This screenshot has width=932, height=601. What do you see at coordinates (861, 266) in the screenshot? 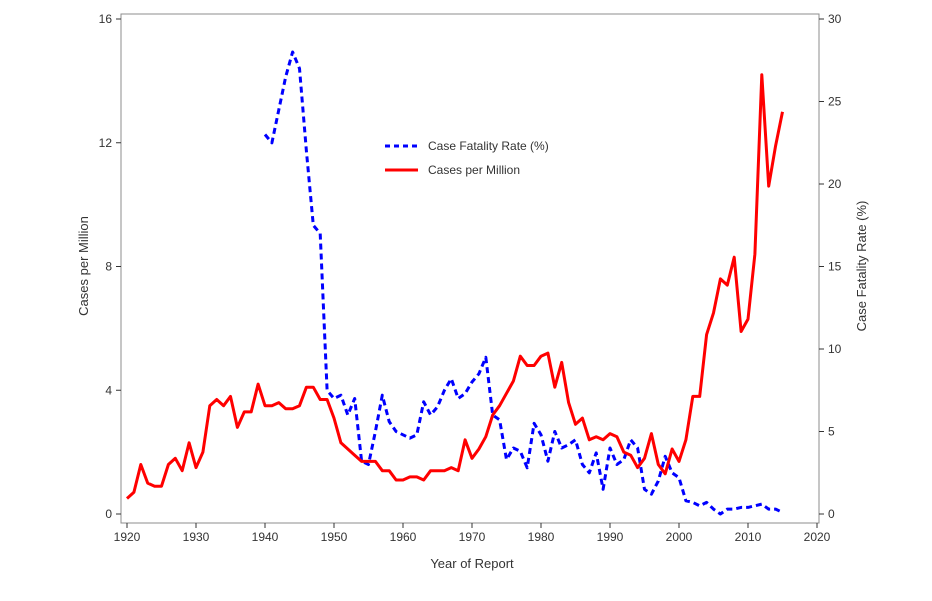
I see `y-axis-right-label: Case Fatality Rate (%)` at bounding box center [861, 266].